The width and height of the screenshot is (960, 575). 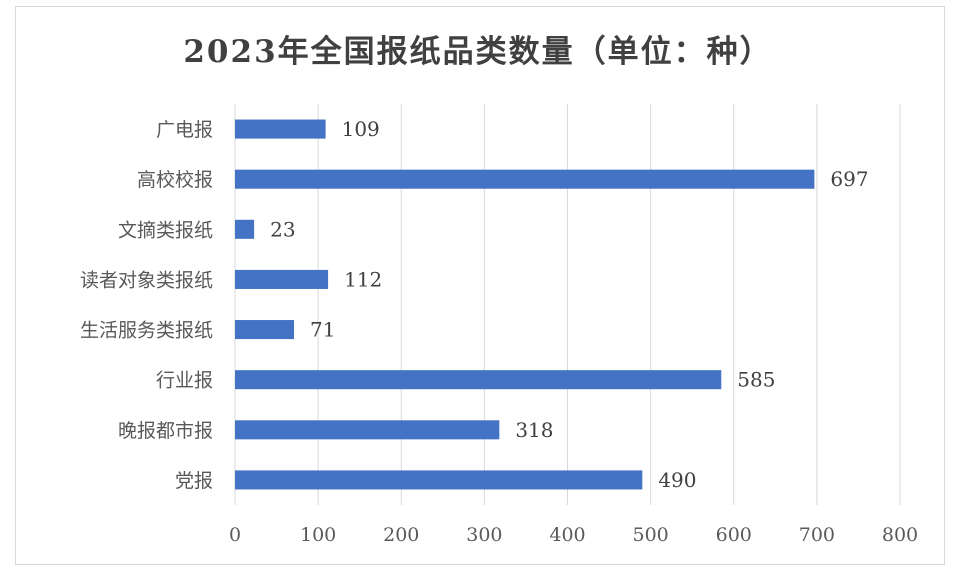 I want to click on x-tick-label-300: 300, so click(x=484, y=535).